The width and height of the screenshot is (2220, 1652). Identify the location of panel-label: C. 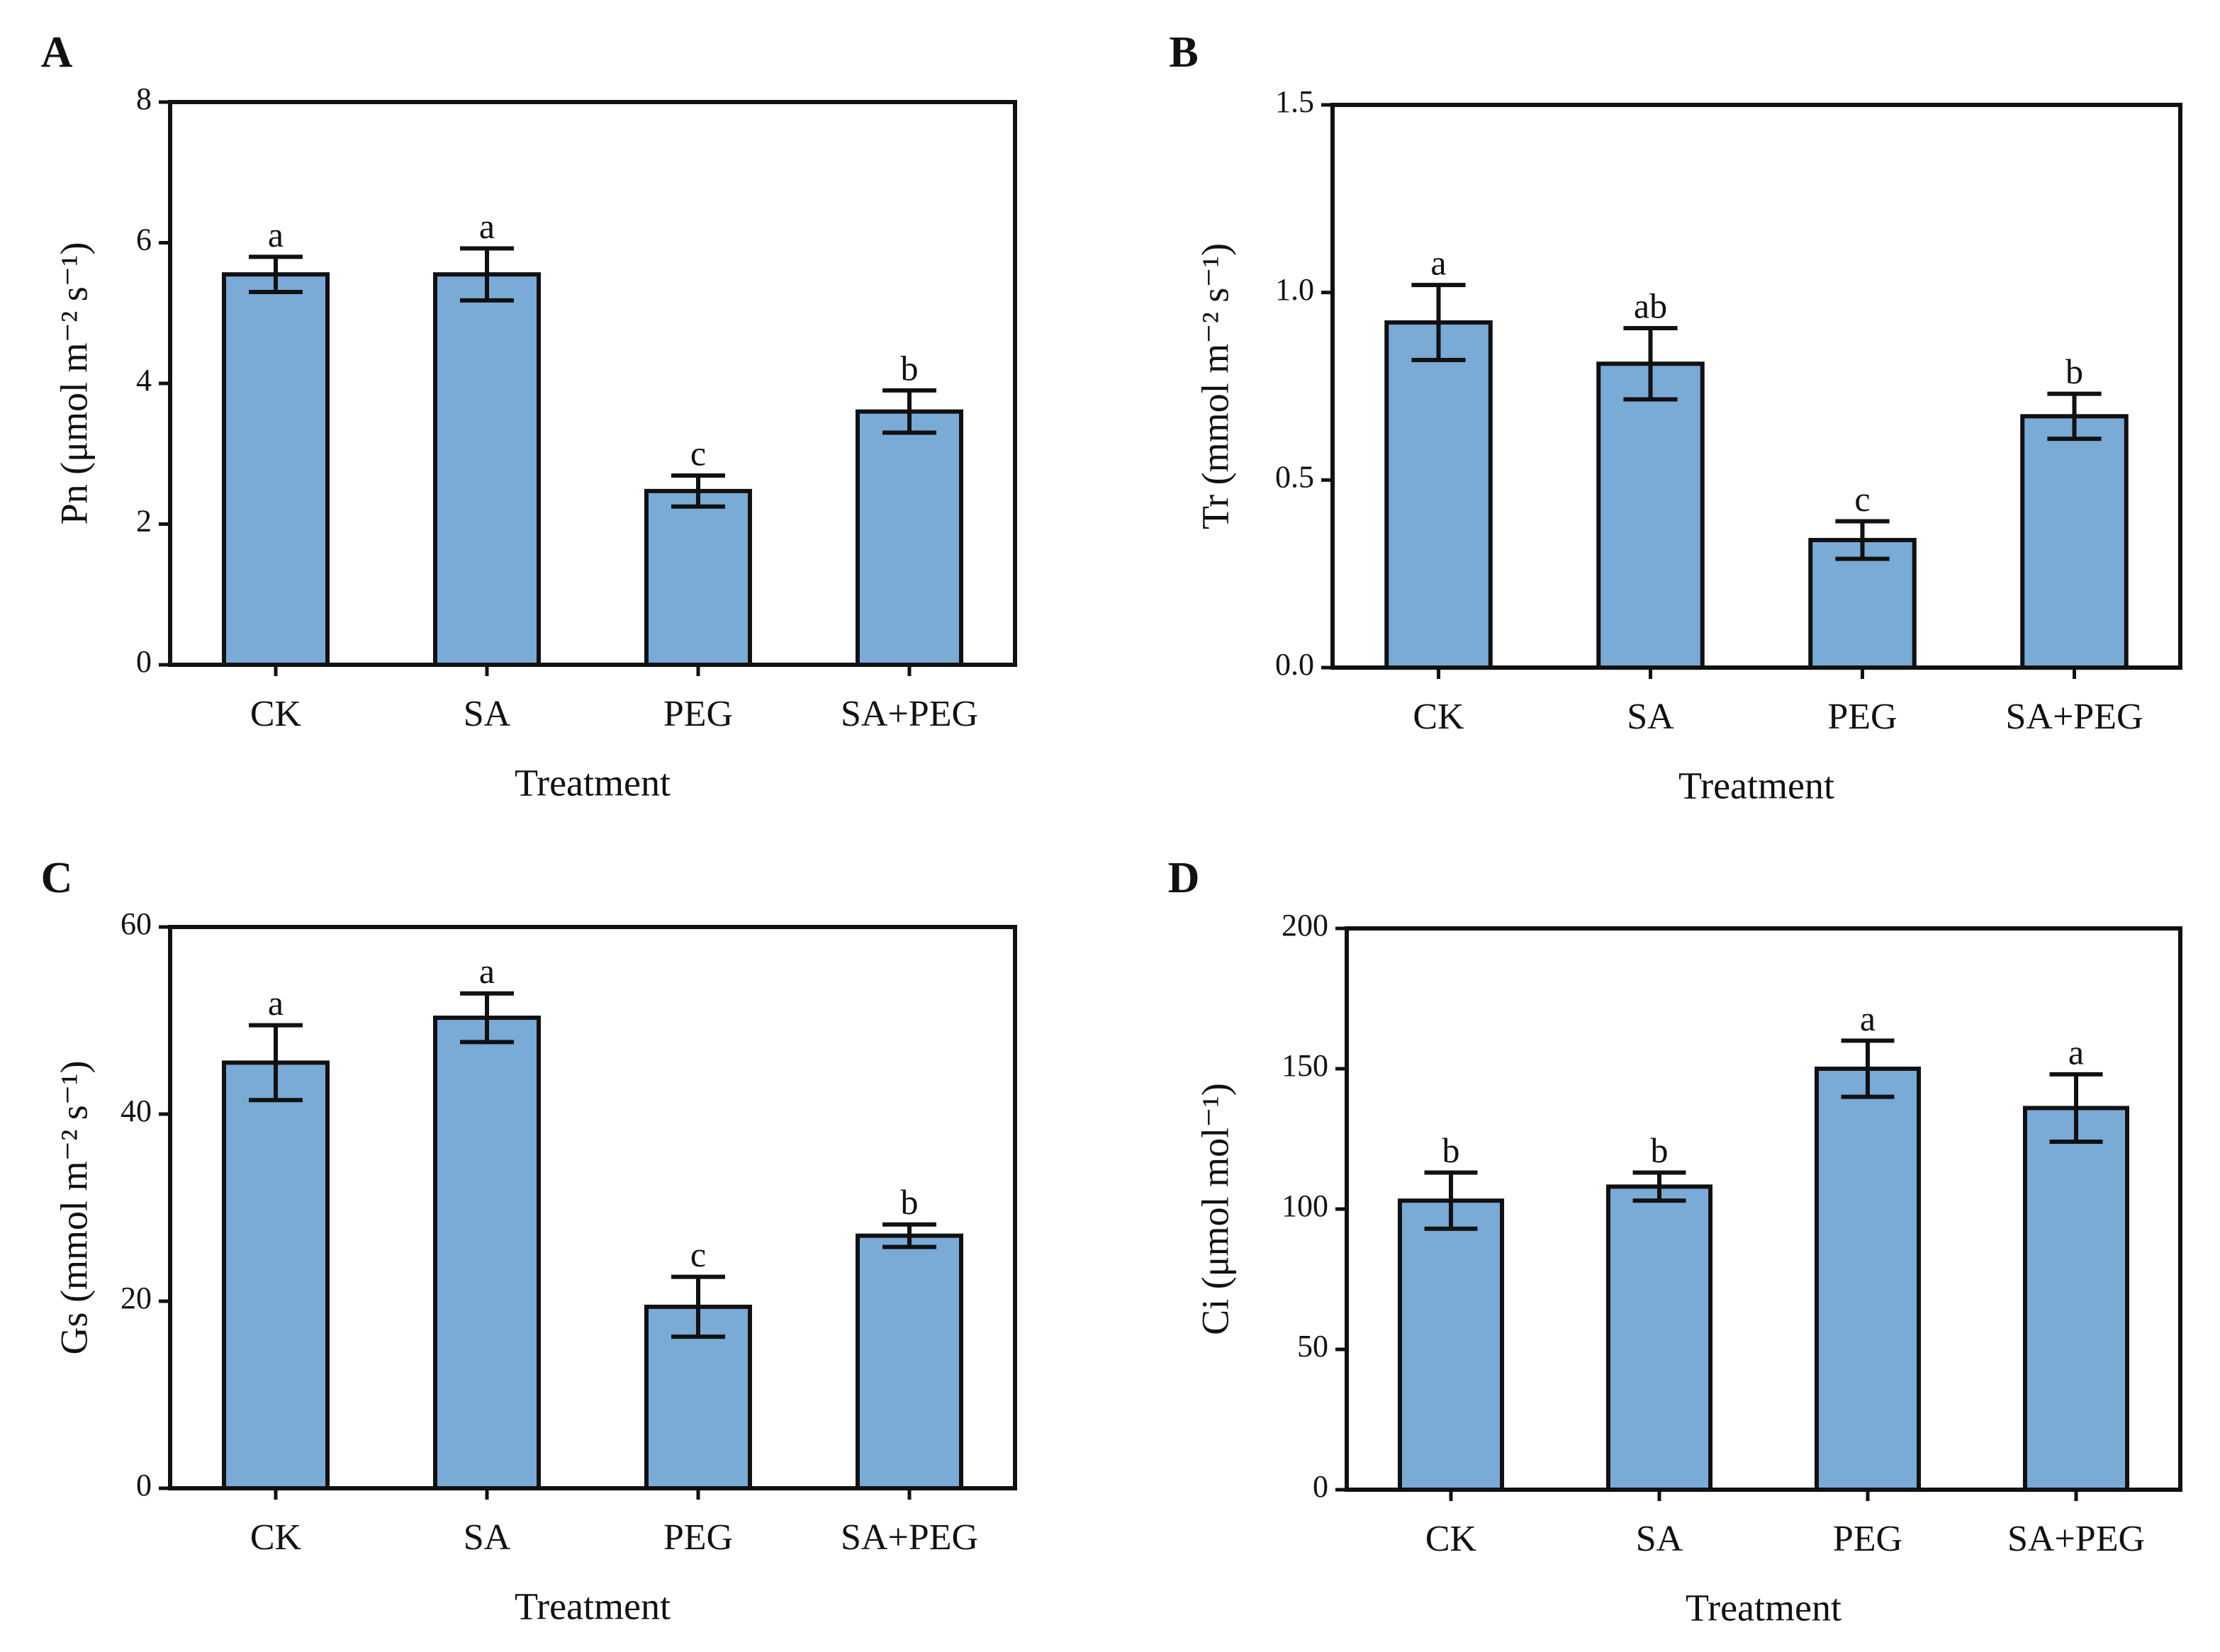
(57, 878).